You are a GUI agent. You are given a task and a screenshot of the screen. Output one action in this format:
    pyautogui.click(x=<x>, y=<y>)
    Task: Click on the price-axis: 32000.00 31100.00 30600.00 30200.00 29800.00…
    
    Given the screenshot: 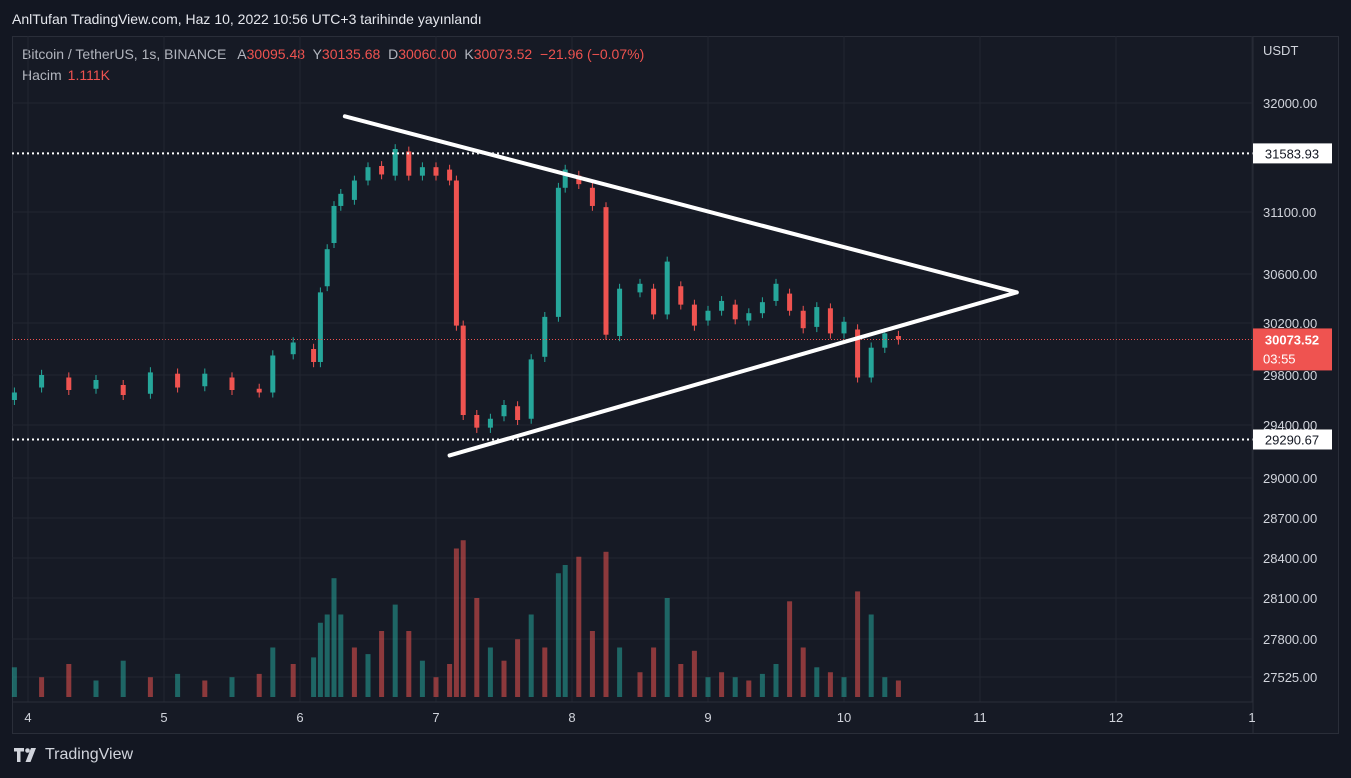 What is the action you would take?
    pyautogui.click(x=1290, y=390)
    